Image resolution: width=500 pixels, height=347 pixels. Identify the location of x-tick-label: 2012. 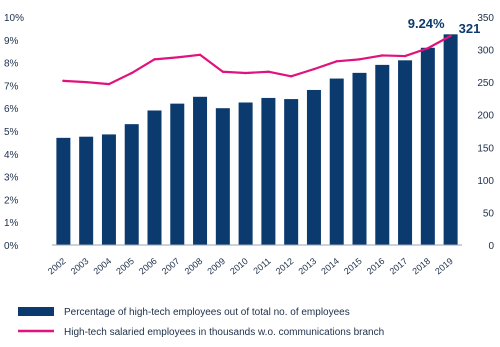
(285, 266).